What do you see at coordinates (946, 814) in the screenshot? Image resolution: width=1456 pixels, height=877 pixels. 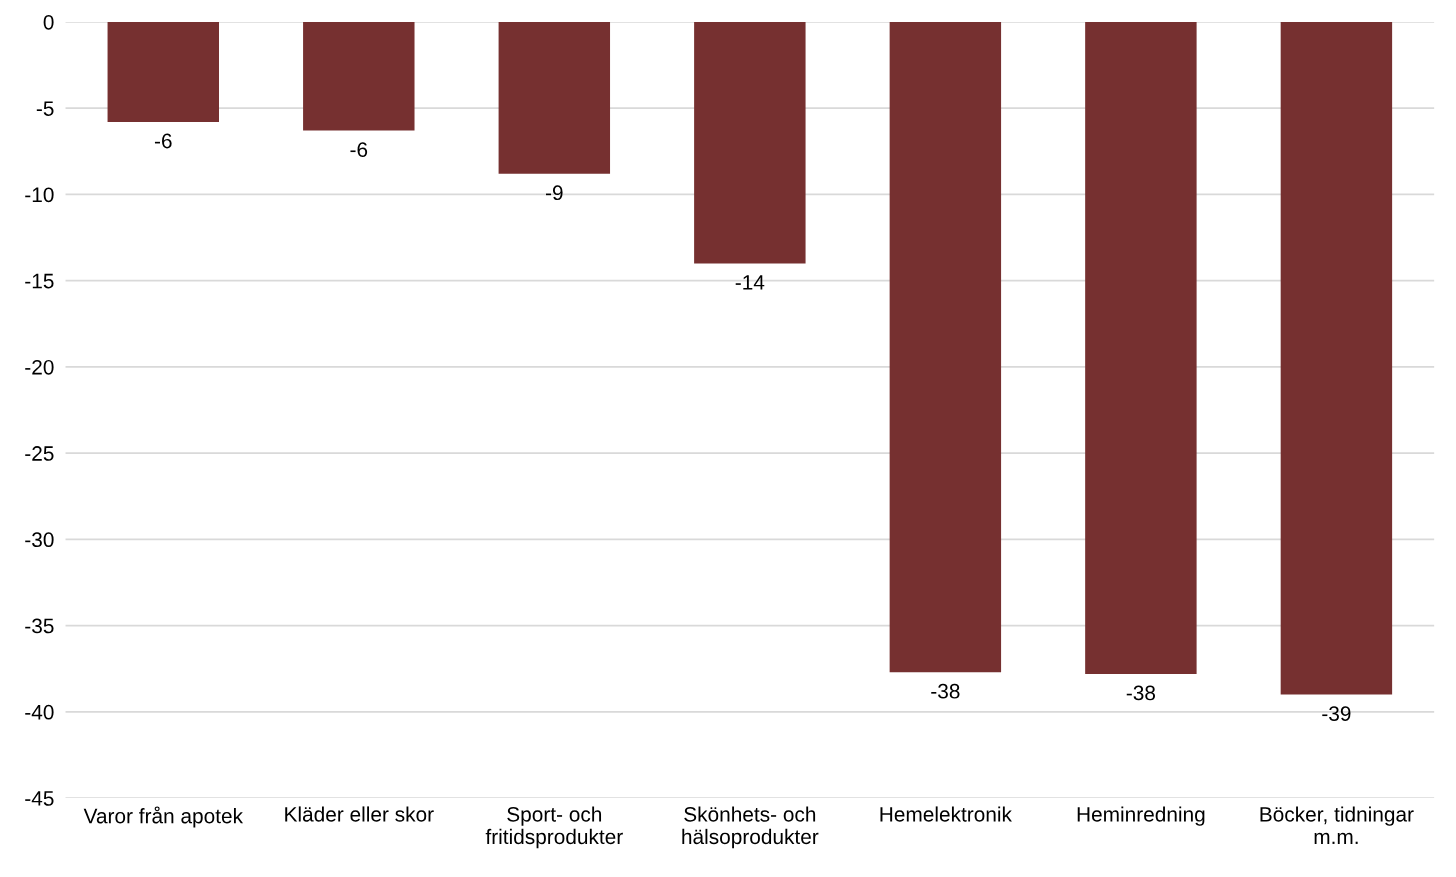 I see `x-tick-label: Hemelektronik` at bounding box center [946, 814].